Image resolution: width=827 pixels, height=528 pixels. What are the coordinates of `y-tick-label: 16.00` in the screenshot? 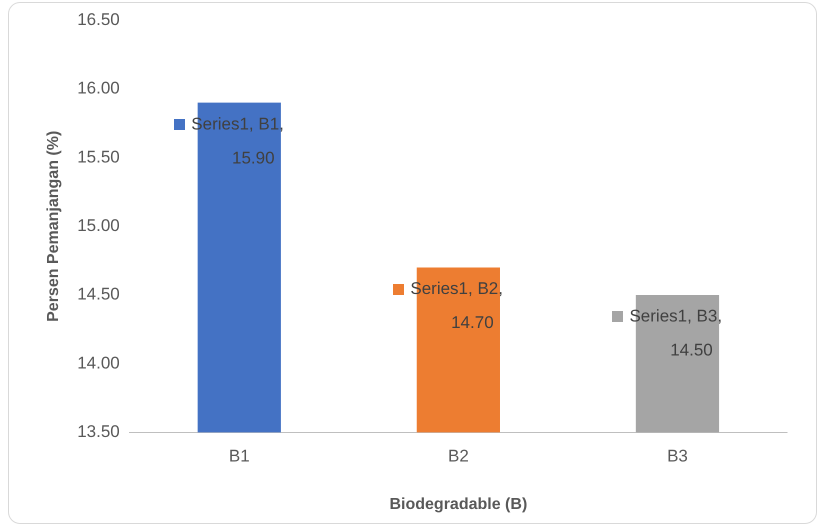 It's located at (98, 88).